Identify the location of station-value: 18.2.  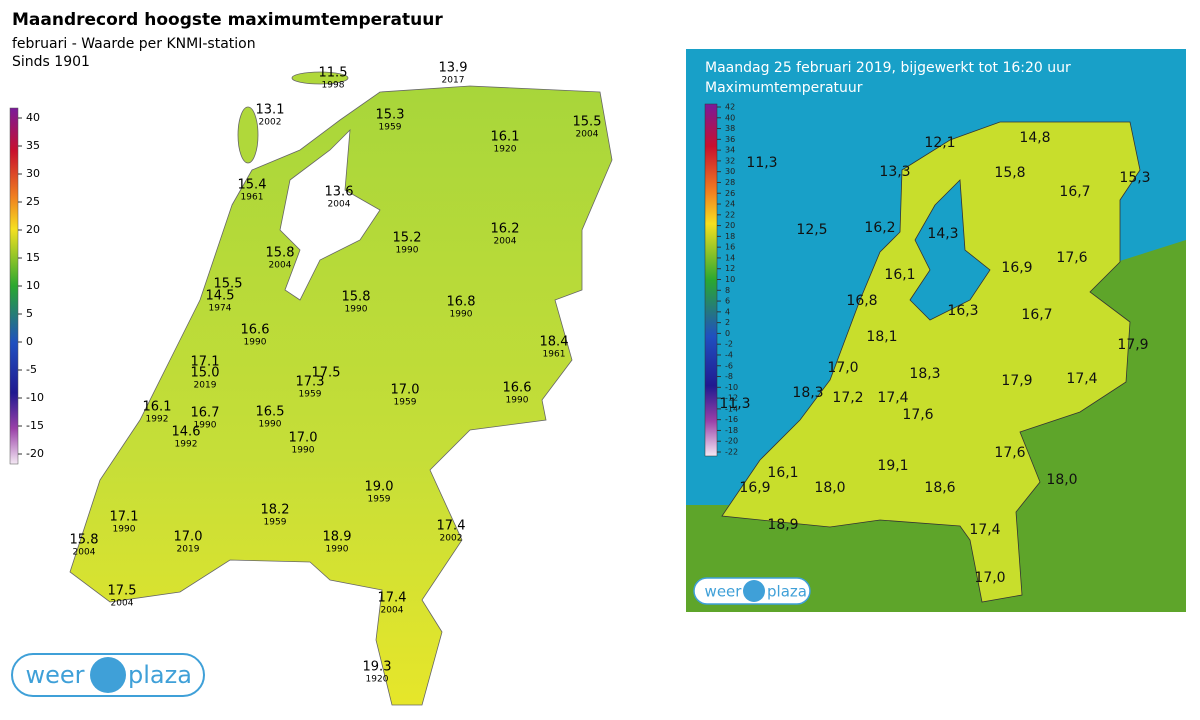
(275, 510).